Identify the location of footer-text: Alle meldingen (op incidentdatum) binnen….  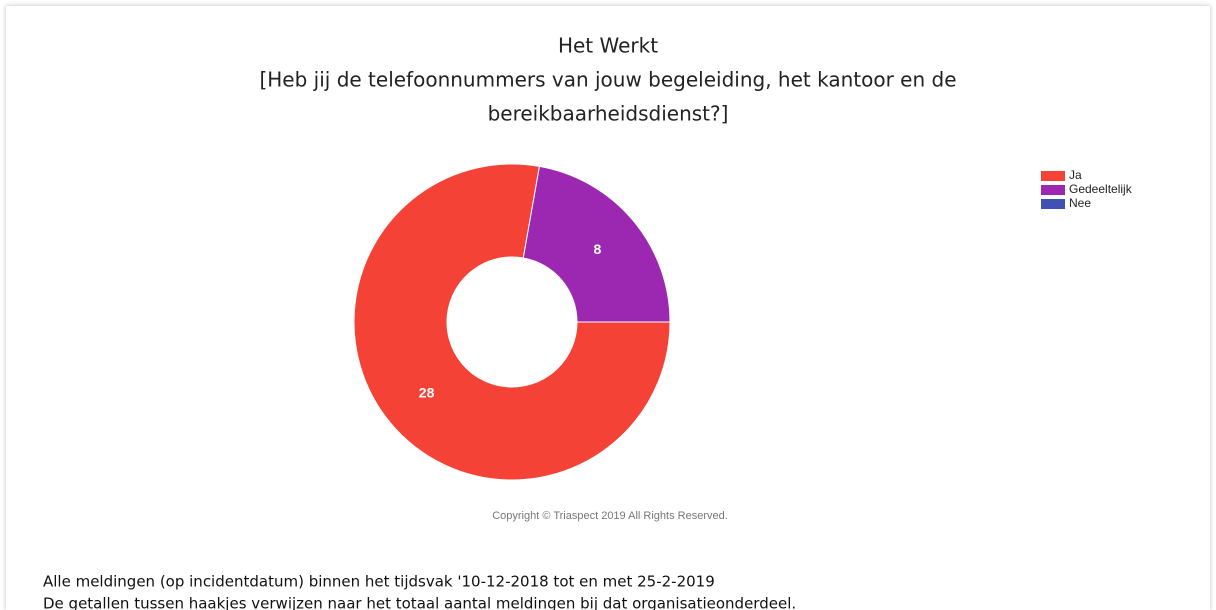
(379, 582).